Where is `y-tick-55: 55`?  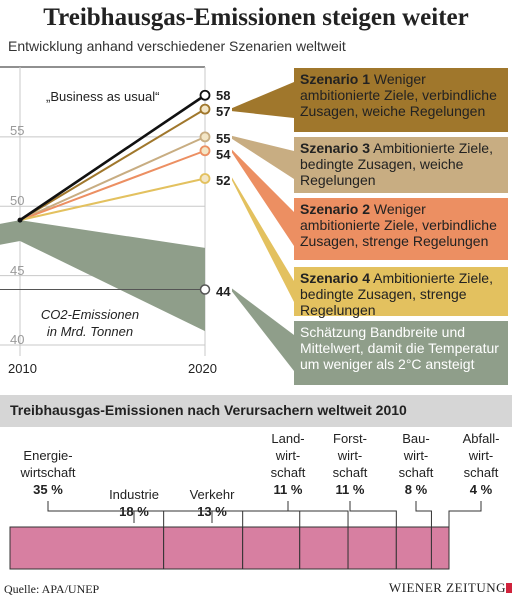
y-tick-55: 55 is located at coordinates (17, 130).